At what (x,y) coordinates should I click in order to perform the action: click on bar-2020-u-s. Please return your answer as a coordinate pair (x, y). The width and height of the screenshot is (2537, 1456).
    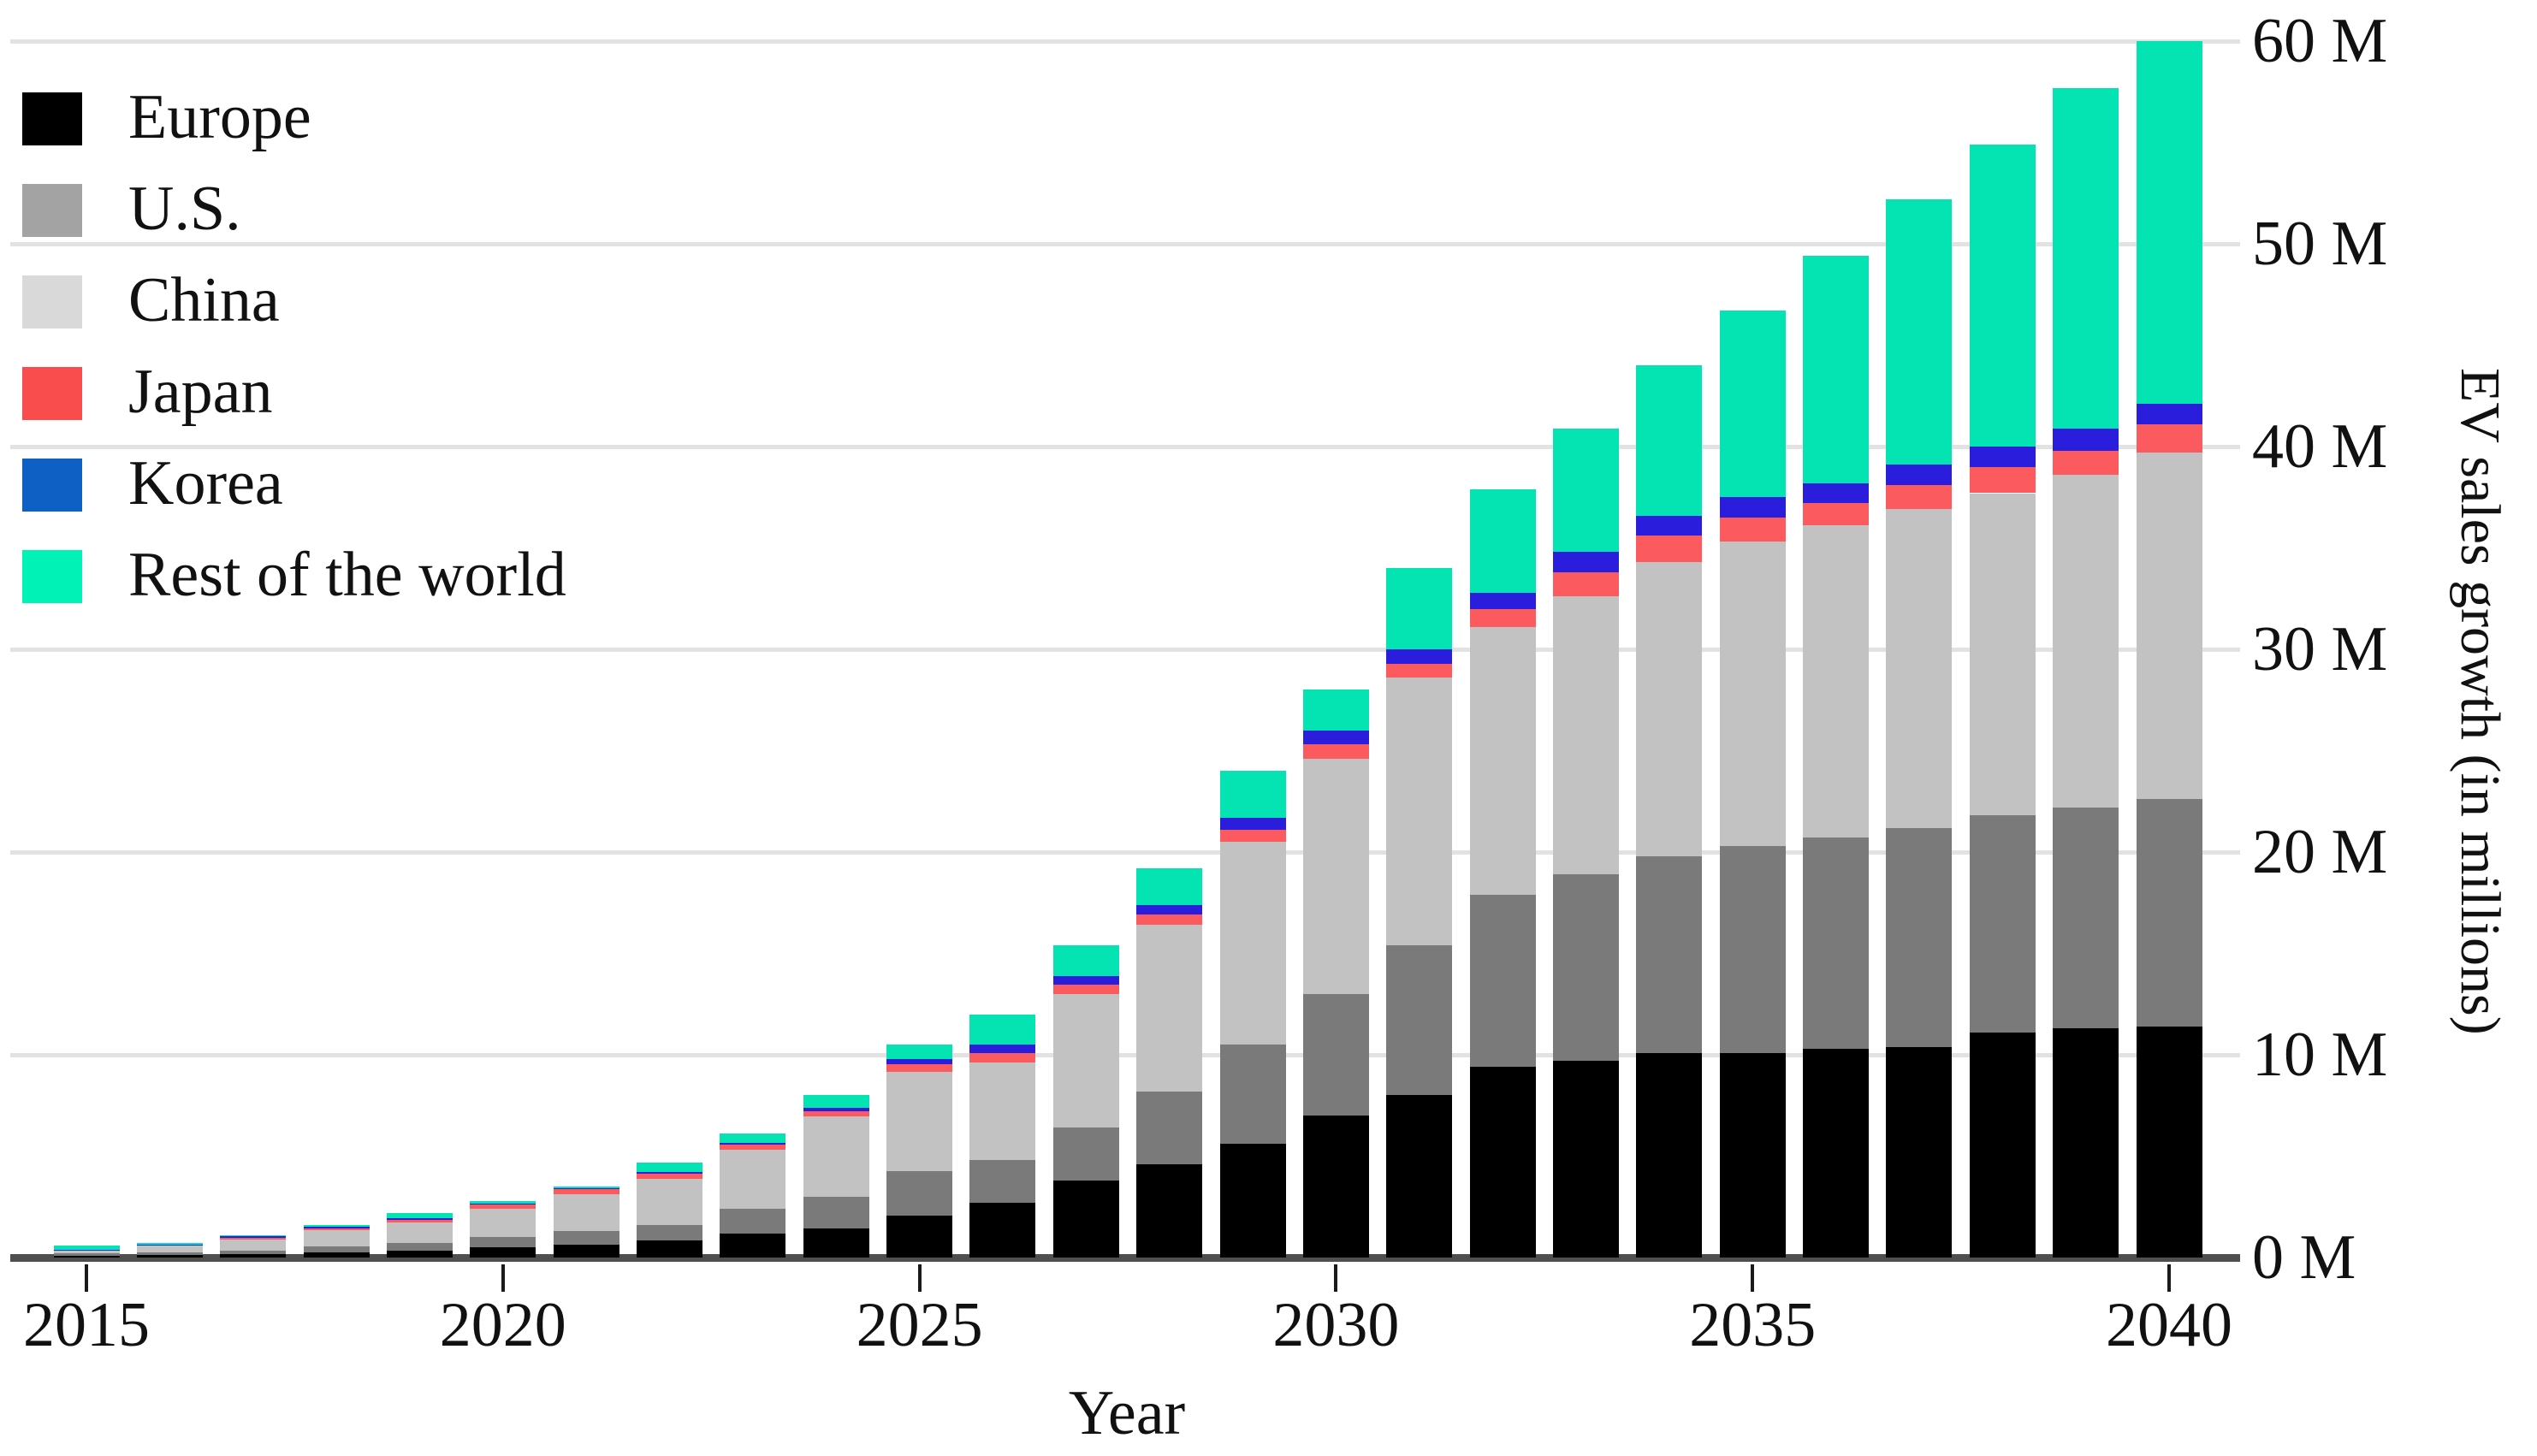
    Looking at the image, I should click on (503, 1242).